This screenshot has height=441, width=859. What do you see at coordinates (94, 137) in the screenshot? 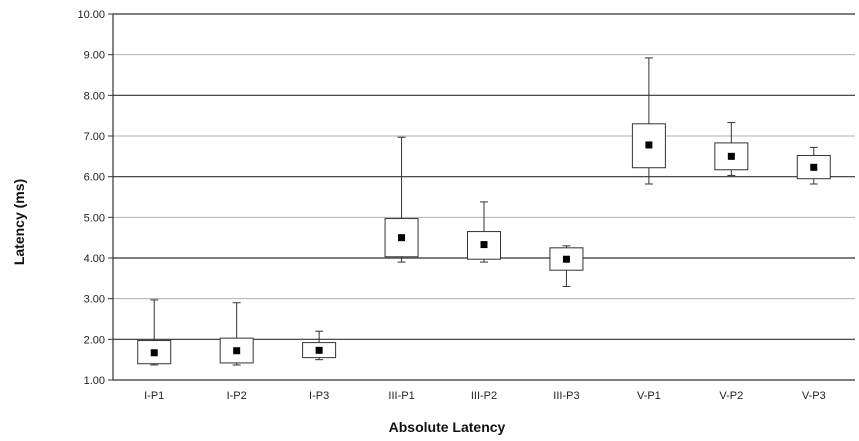
I see `y-tick-label: 7.00` at bounding box center [94, 137].